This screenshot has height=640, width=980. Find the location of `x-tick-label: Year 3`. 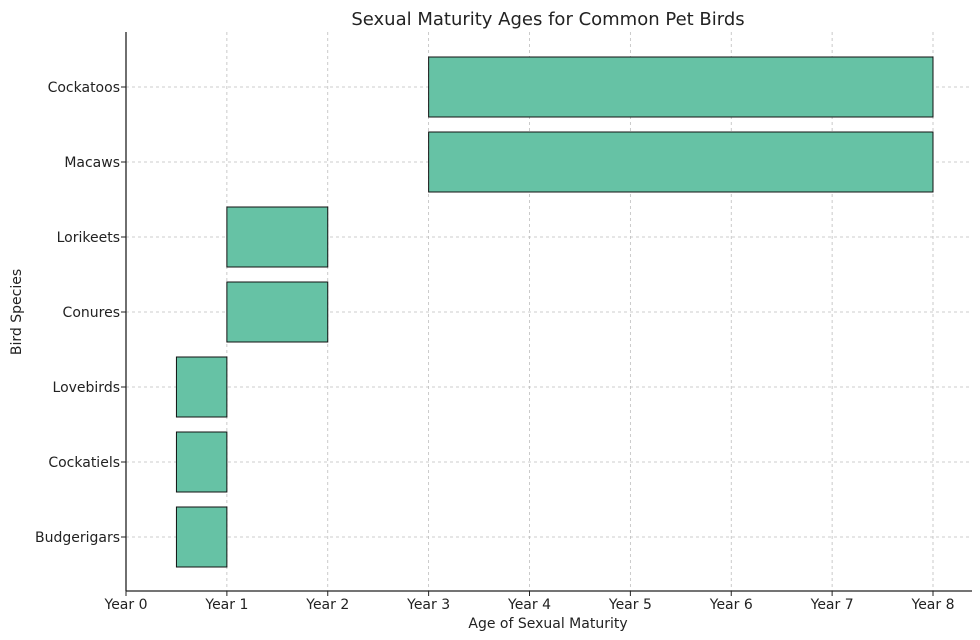

x-tick-label: Year 3 is located at coordinates (428, 605).